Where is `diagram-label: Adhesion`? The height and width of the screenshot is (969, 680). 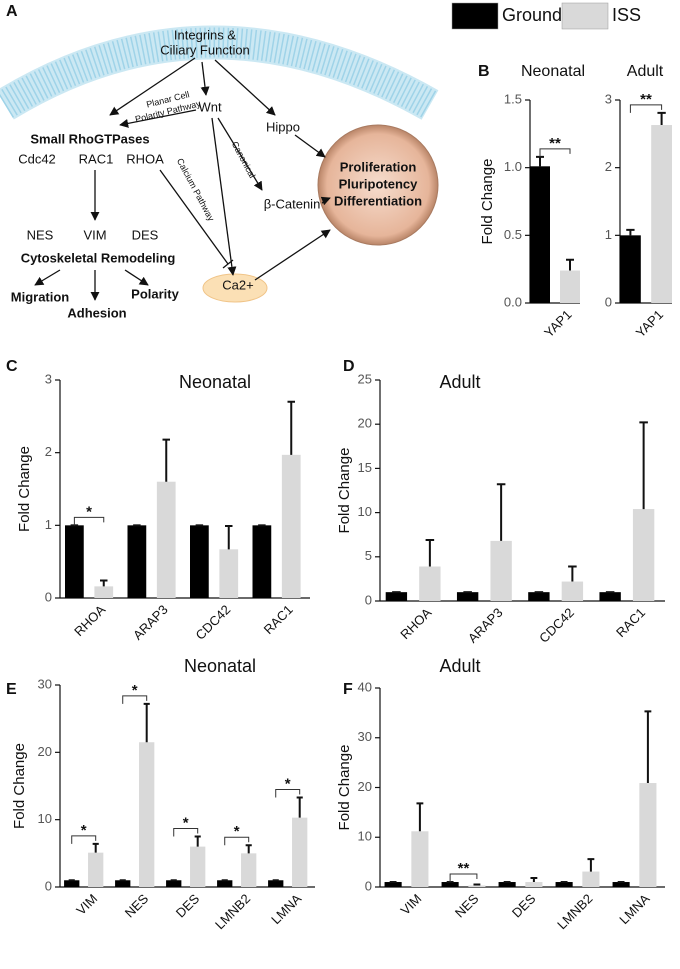 diagram-label: Adhesion is located at coordinates (96, 312).